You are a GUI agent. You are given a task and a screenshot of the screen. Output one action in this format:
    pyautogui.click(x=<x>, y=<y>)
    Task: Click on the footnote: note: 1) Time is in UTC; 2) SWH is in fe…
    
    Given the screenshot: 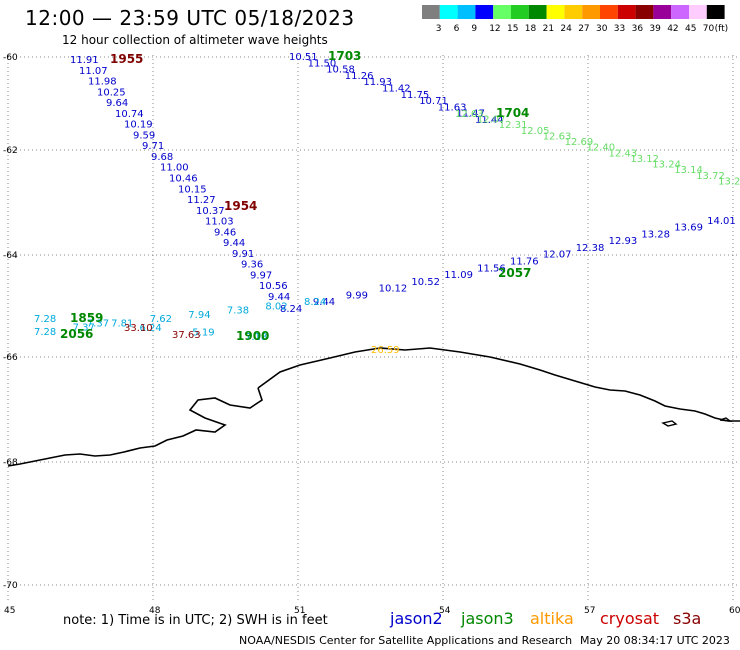 What is the action you would take?
    pyautogui.click(x=195, y=620)
    